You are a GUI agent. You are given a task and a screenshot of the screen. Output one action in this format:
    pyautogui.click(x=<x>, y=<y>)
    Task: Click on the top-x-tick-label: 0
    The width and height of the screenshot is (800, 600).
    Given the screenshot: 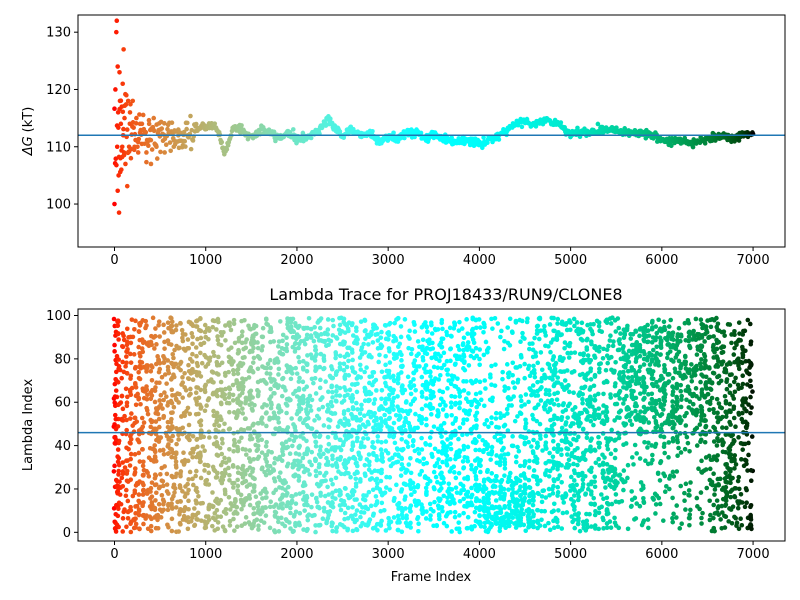 What is the action you would take?
    pyautogui.click(x=114, y=260)
    